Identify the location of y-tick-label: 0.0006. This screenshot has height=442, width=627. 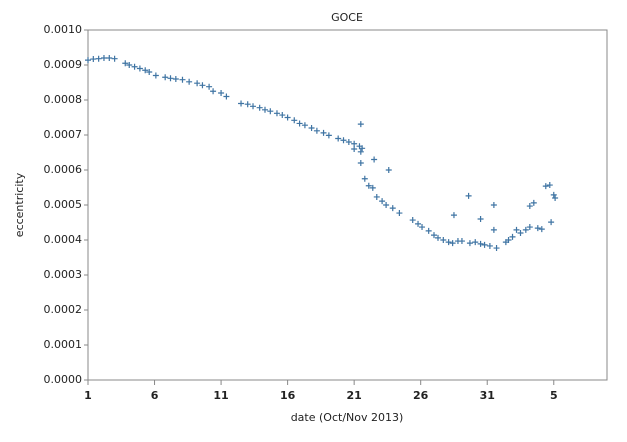
(63, 169).